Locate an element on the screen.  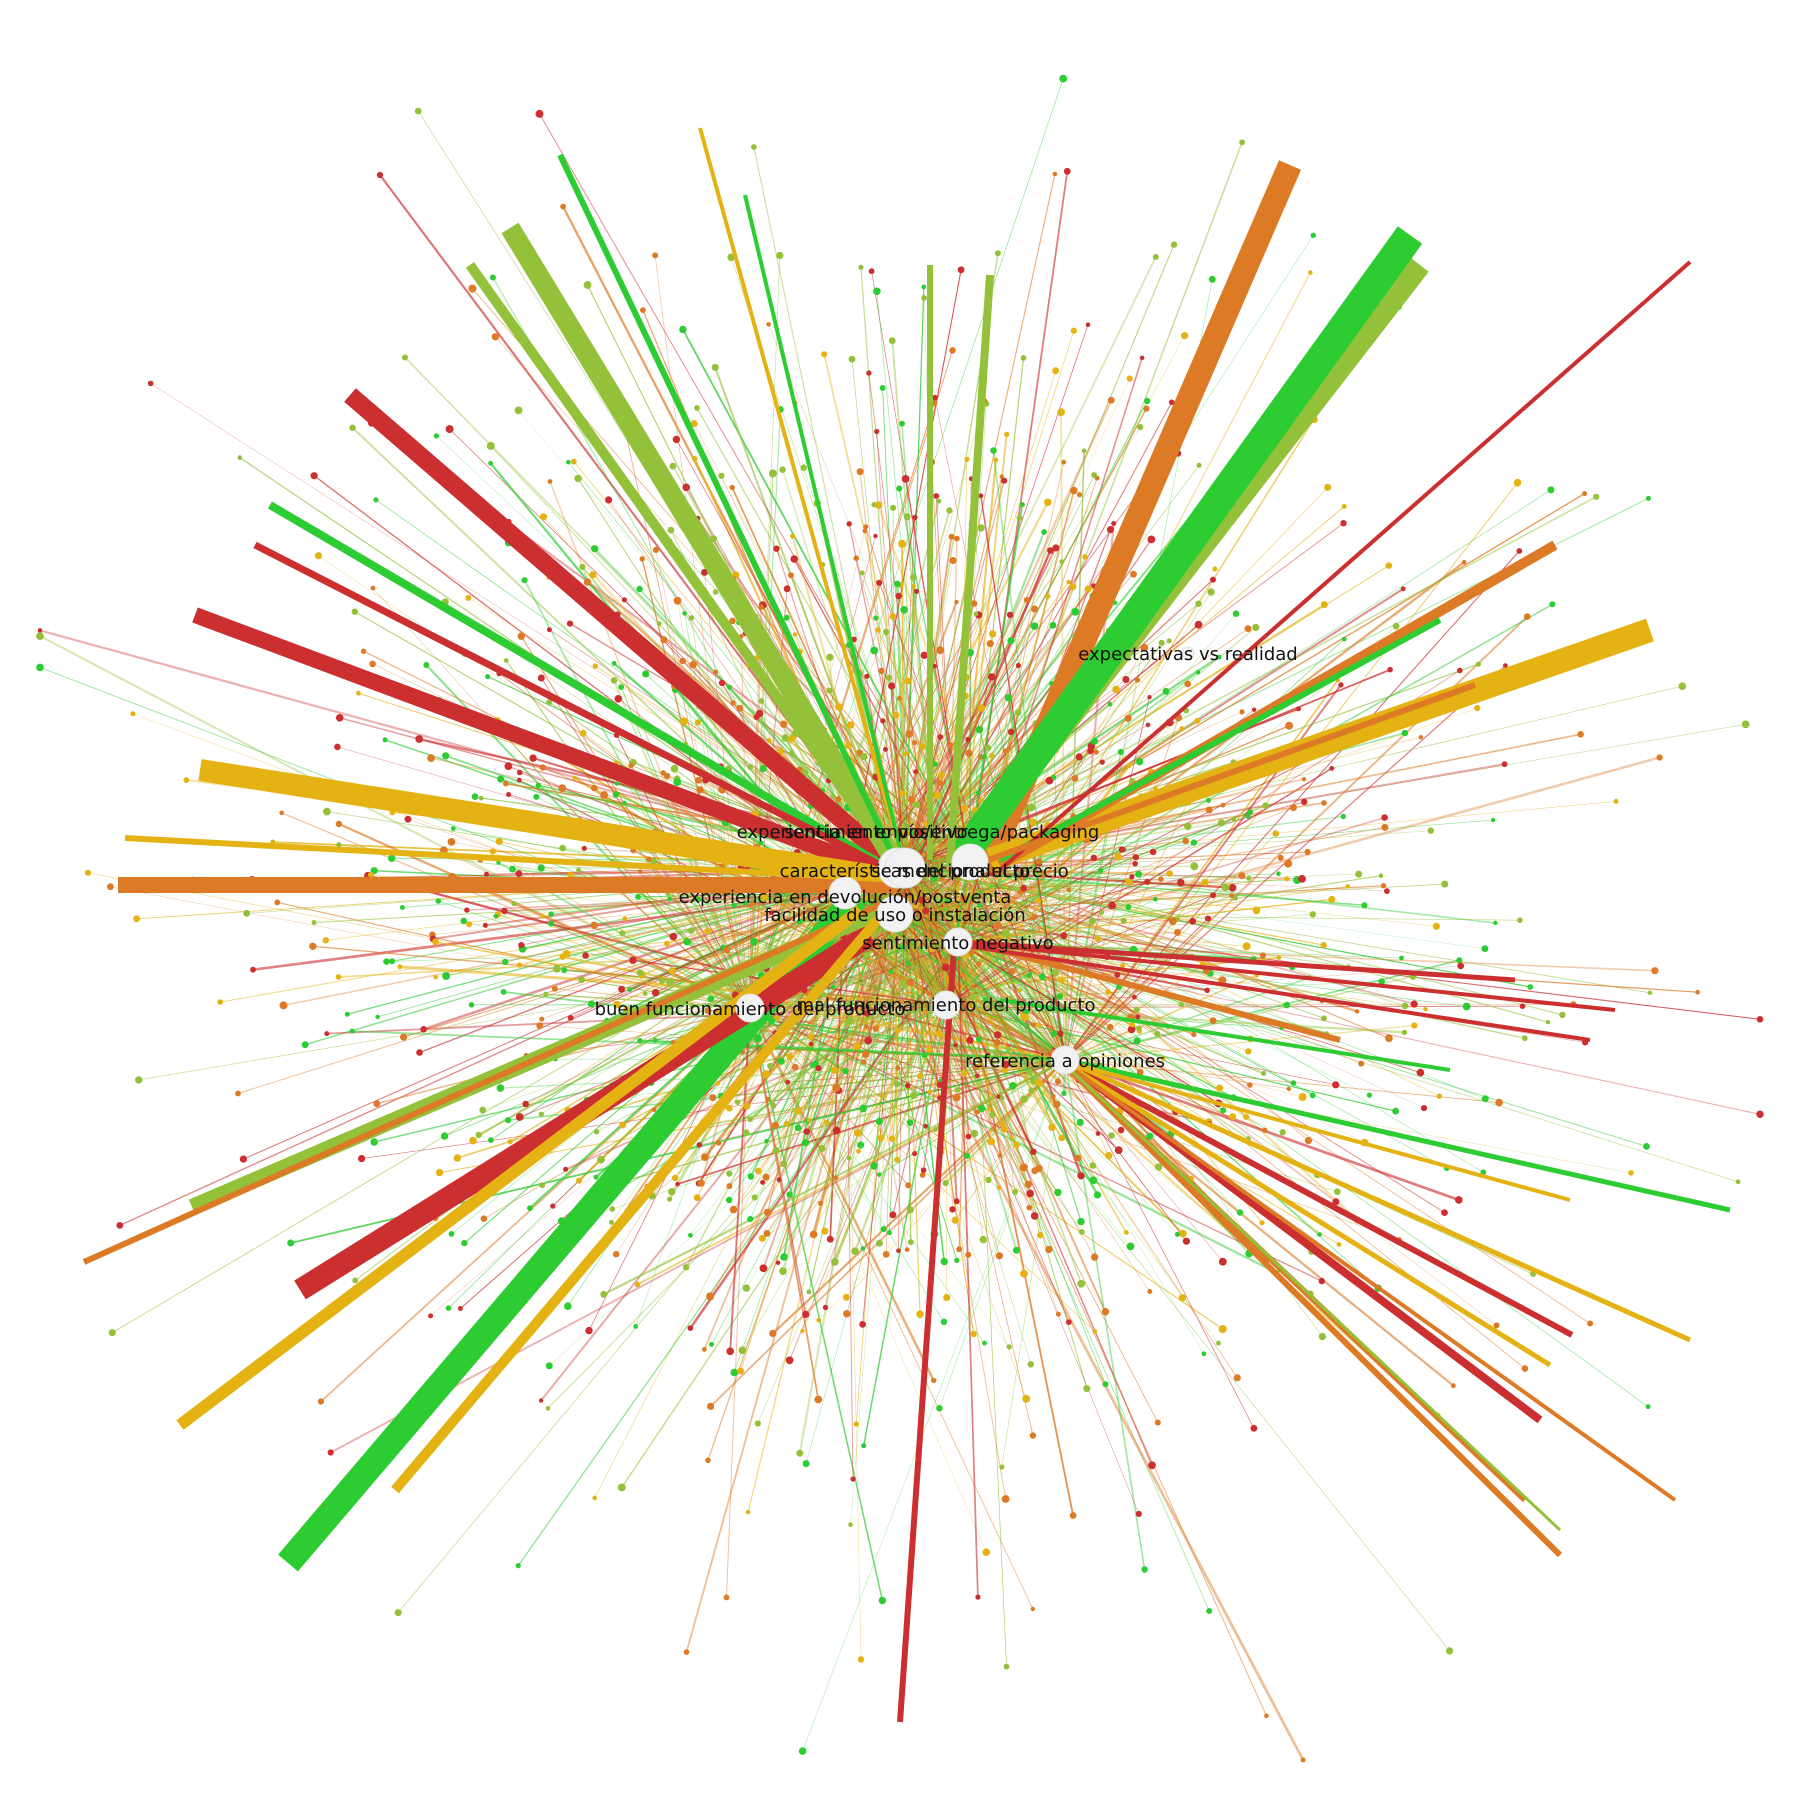
prominent-edge-red is located at coordinates (625, 632).